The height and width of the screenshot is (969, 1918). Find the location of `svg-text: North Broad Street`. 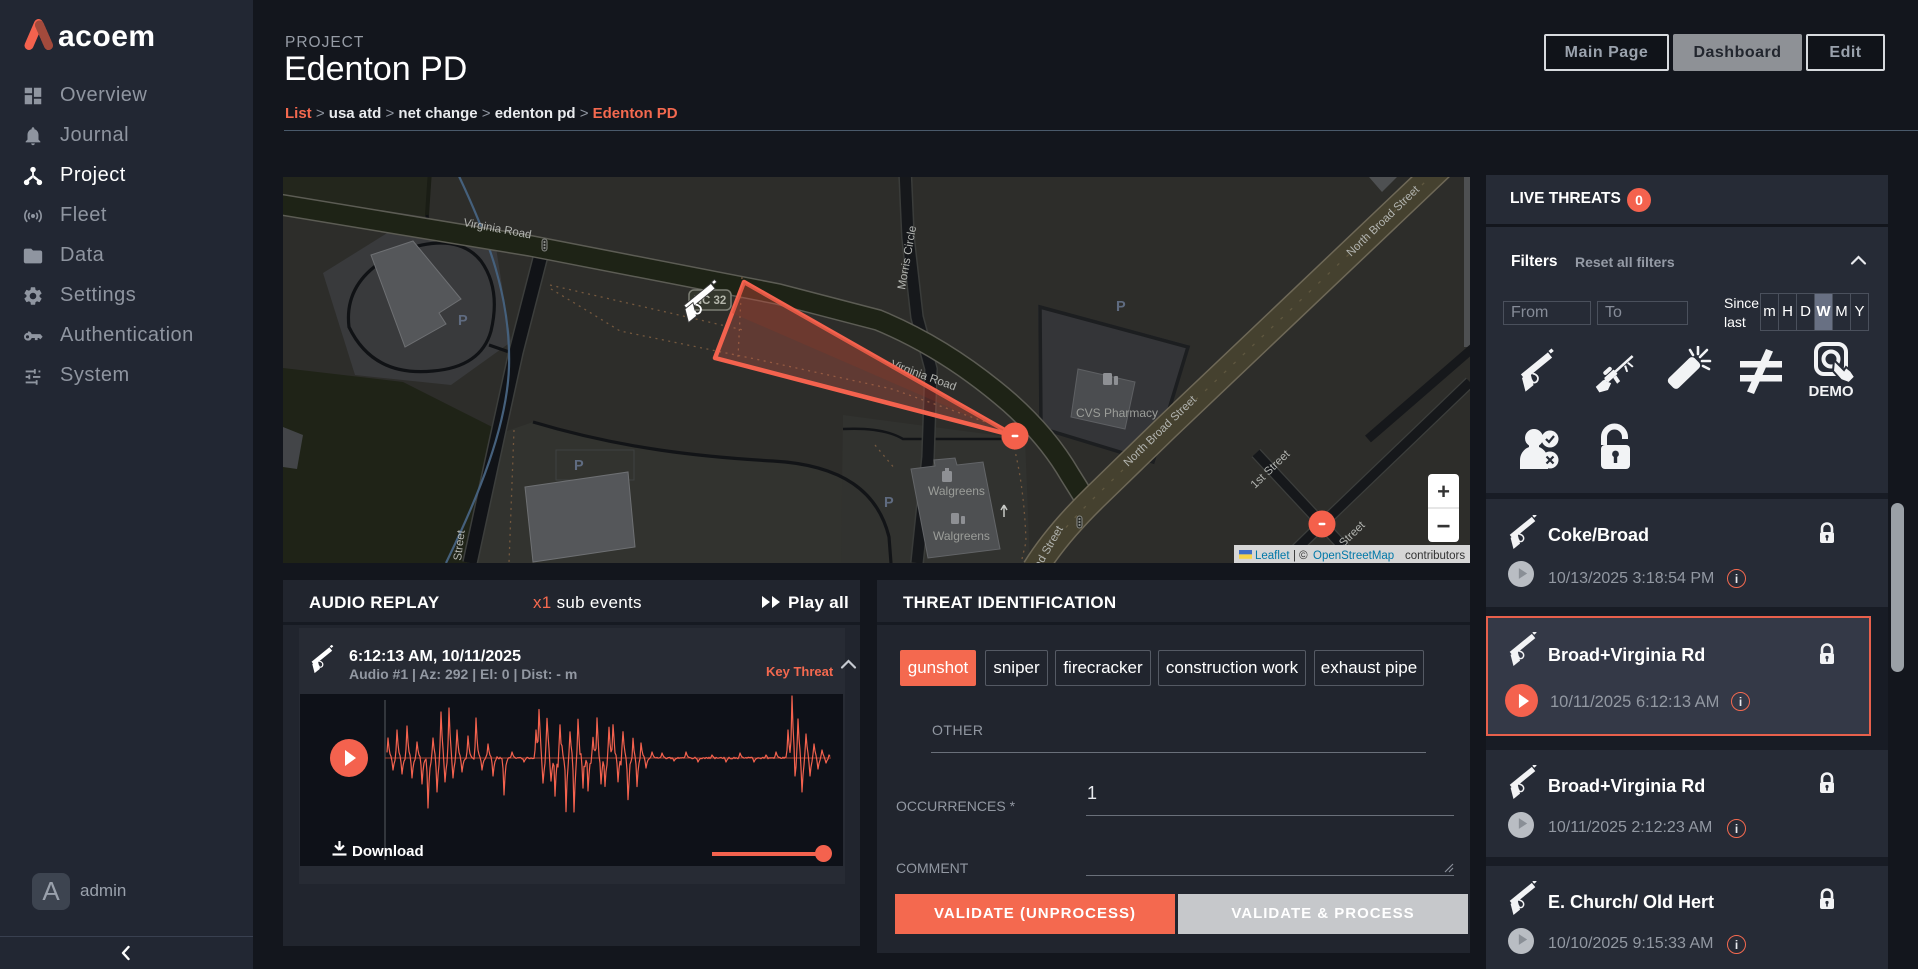

svg-text: North Broad Street is located at coordinates (1384, 221).